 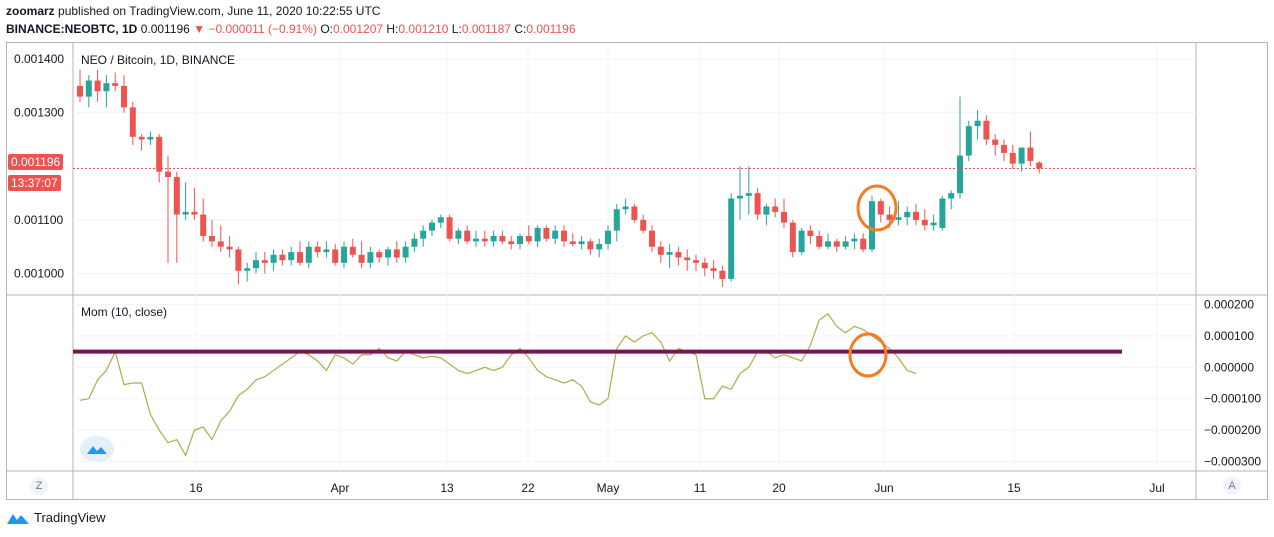 What do you see at coordinates (72, 29) in the screenshot?
I see `symbol-label: BINANCE:NEOBTC, 1D` at bounding box center [72, 29].